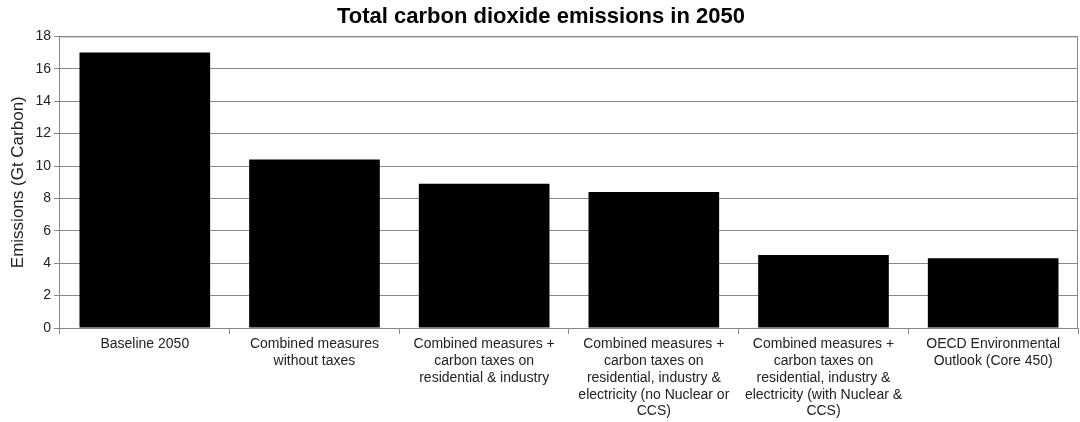 Image resolution: width=1080 pixels, height=422 pixels. What do you see at coordinates (43, 67) in the screenshot?
I see `y-tick-label: 16` at bounding box center [43, 67].